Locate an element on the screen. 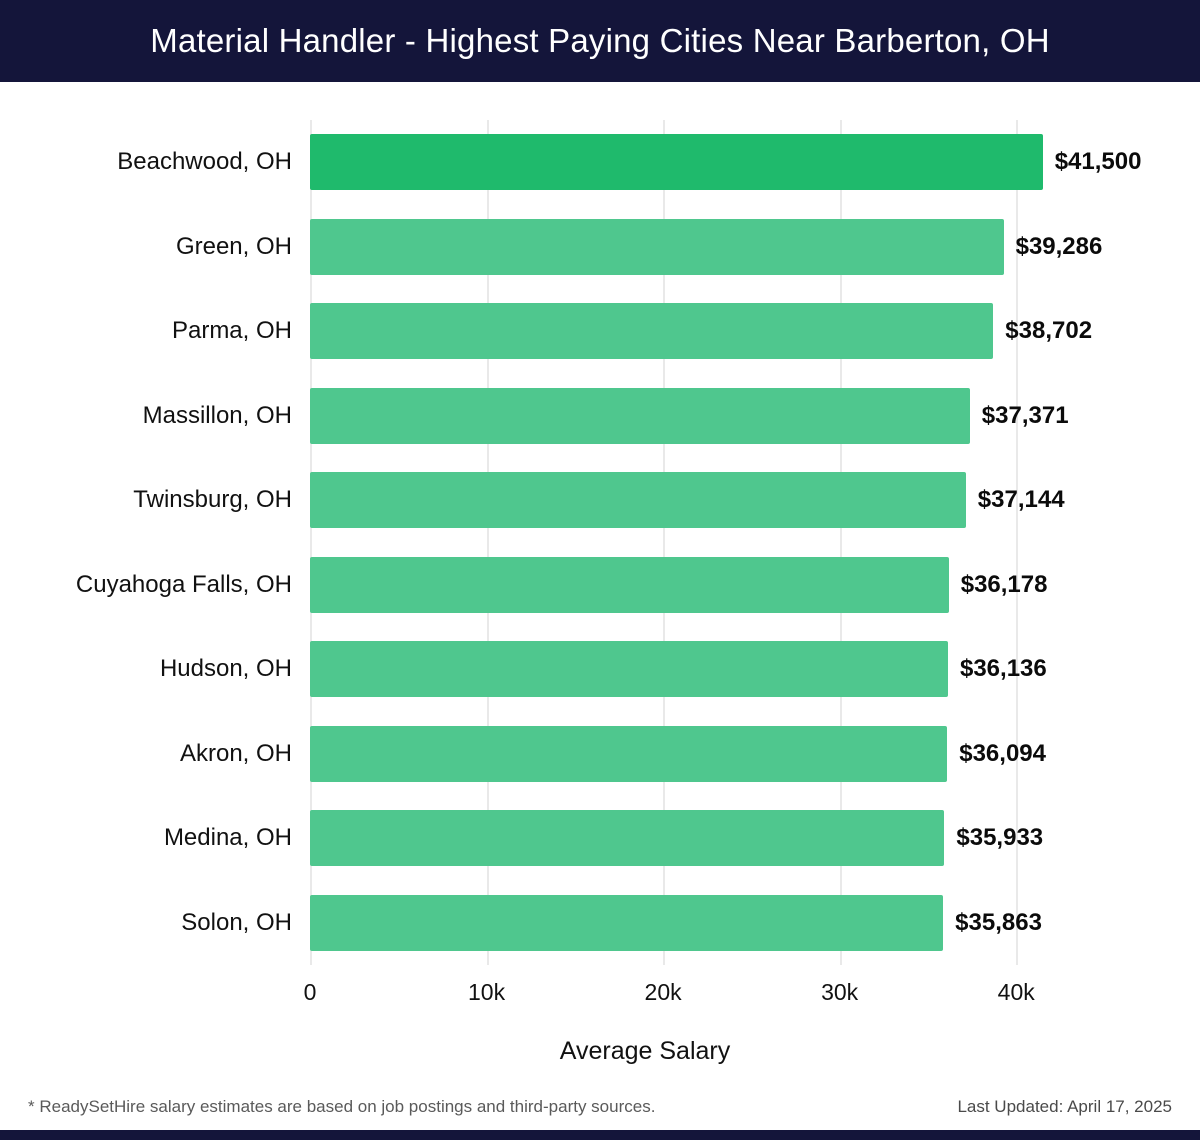  bar-row: Medina, OH $35,933 is located at coordinates (600, 838).